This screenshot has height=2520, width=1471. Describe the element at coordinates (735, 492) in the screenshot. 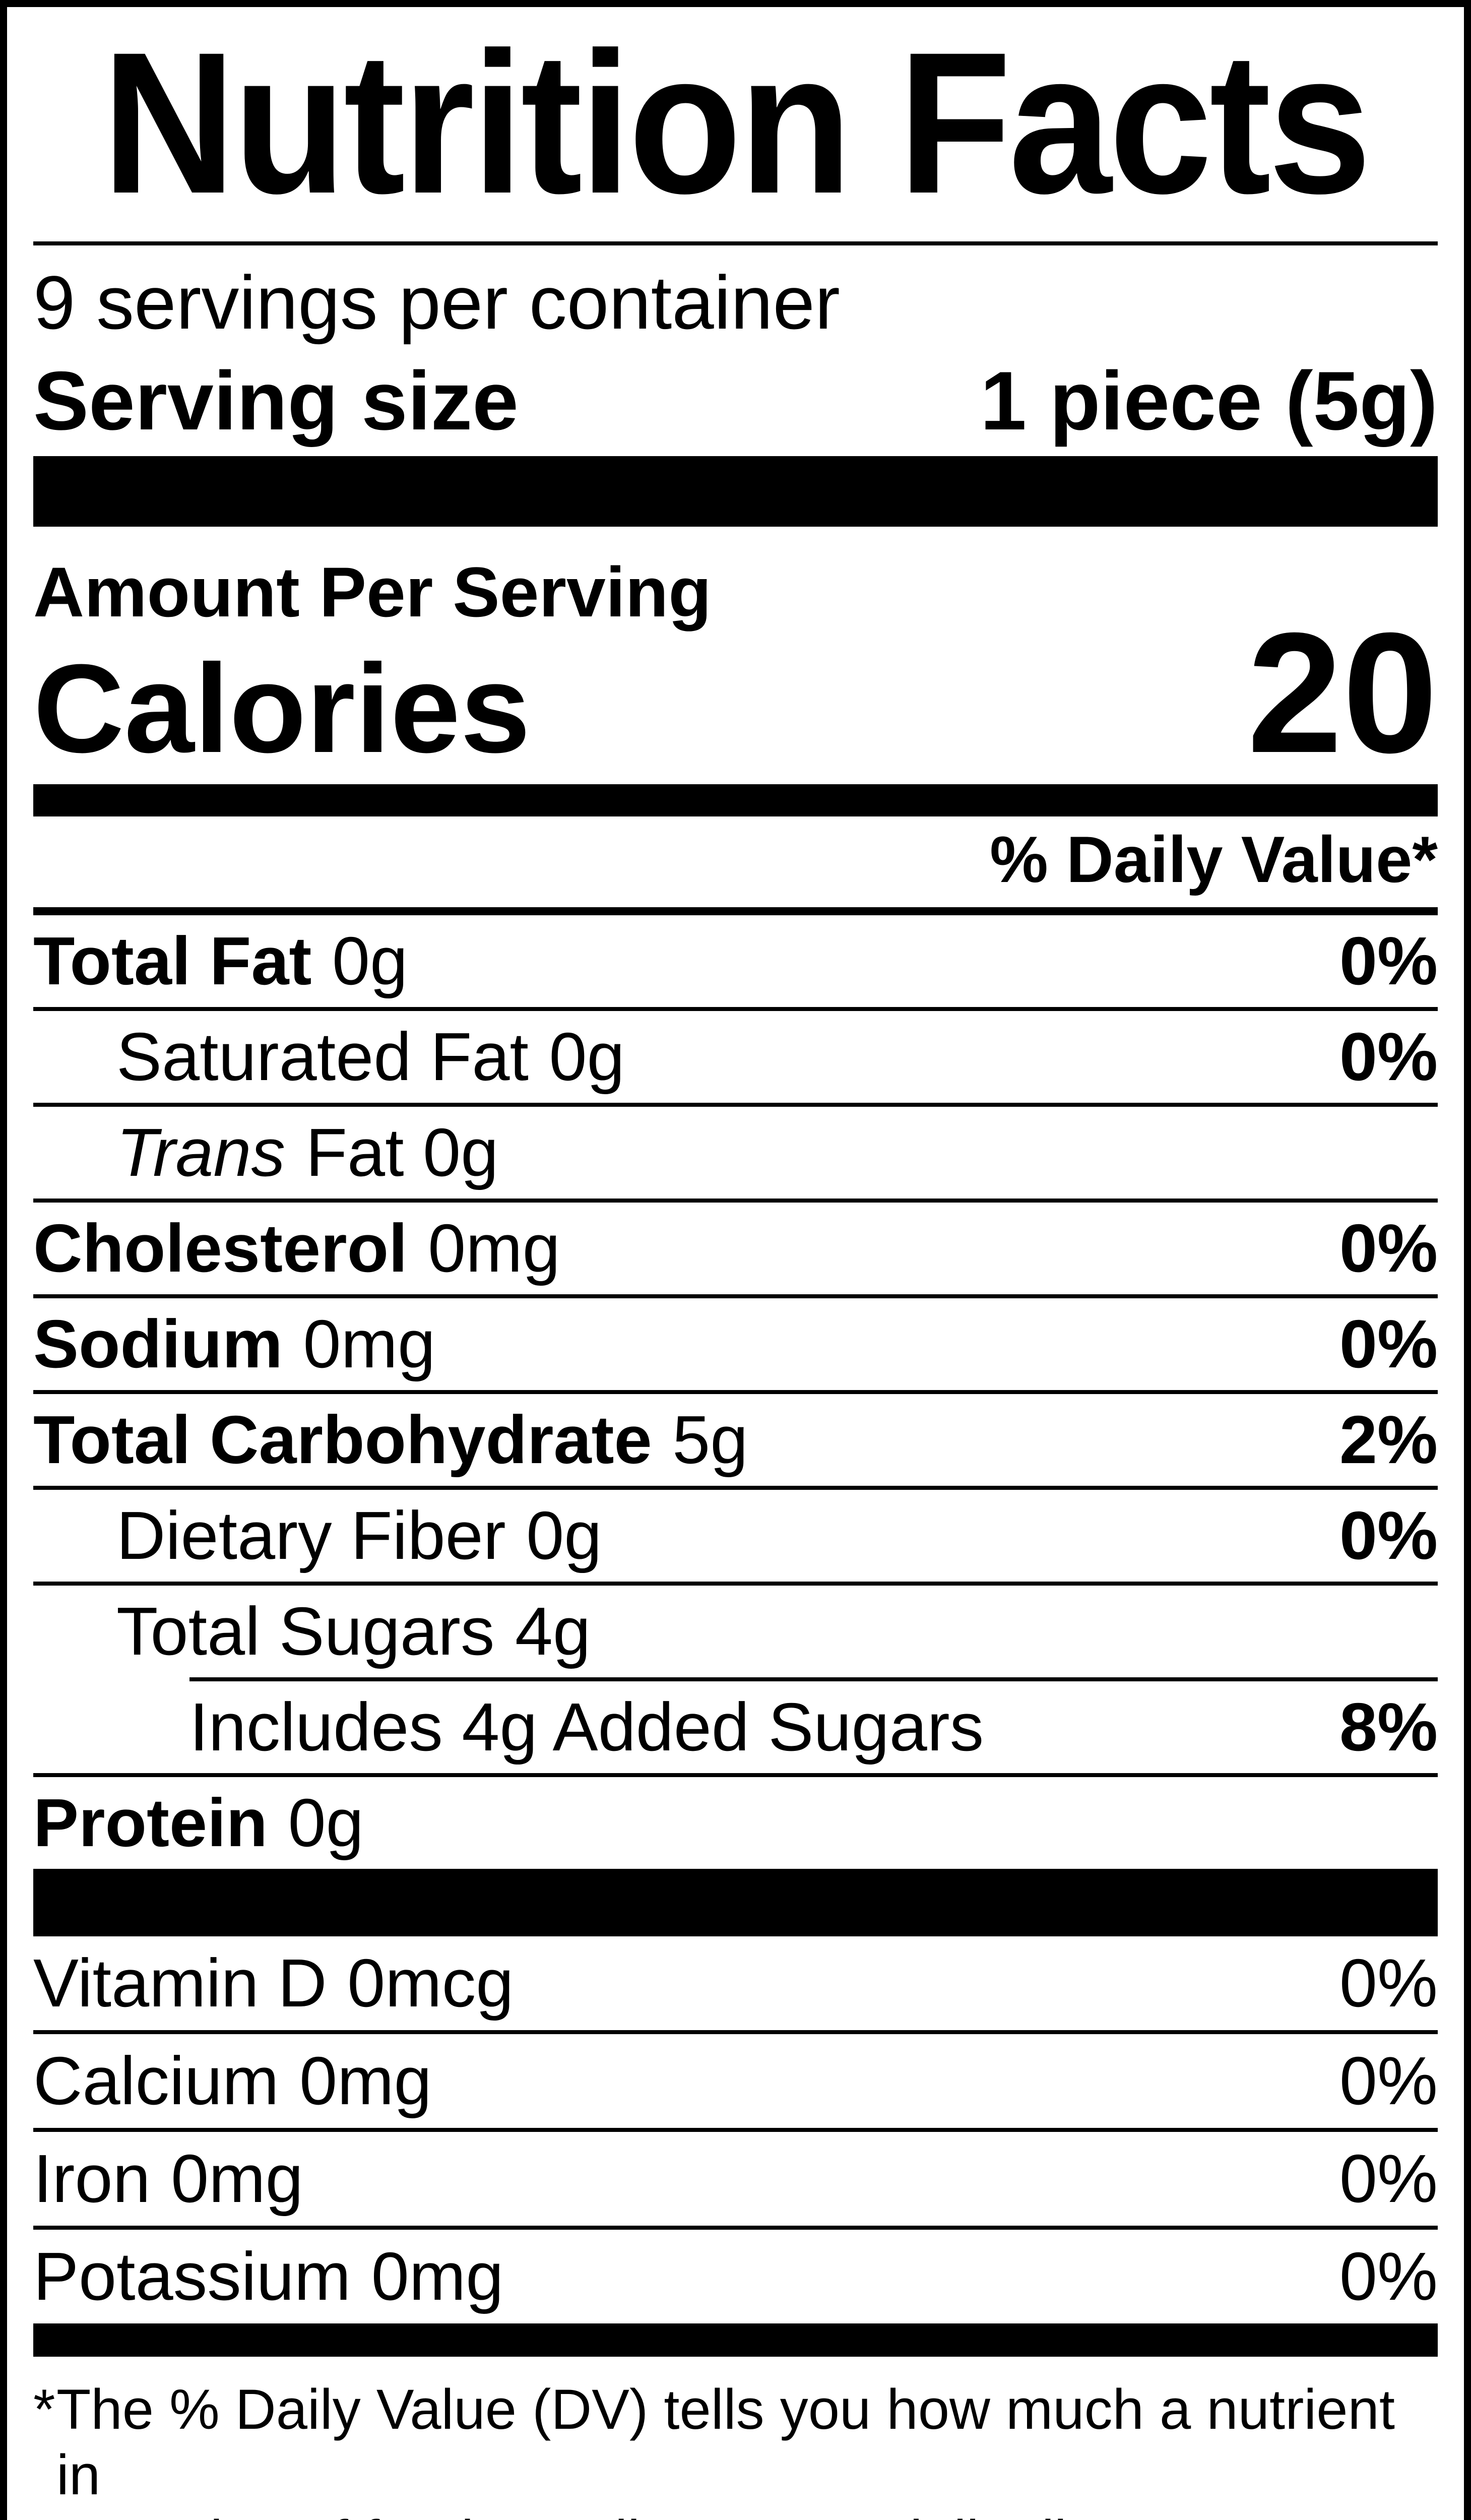

I see `separator-bar-thick-top` at that location.